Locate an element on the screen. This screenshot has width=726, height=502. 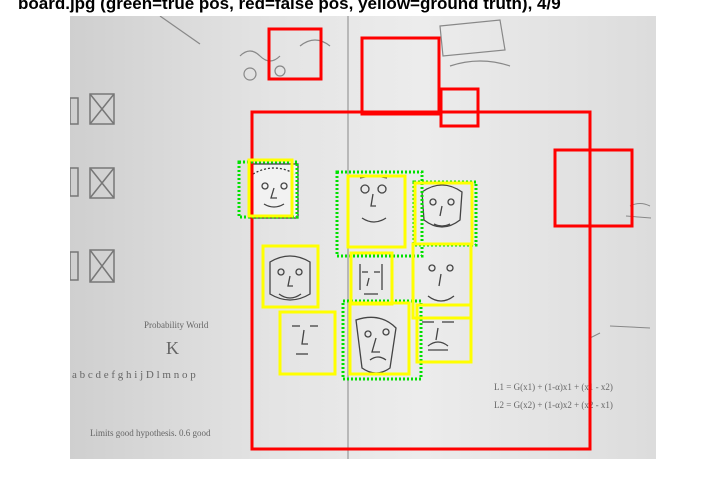
ground-truth-boxes is located at coordinates (360, 267).